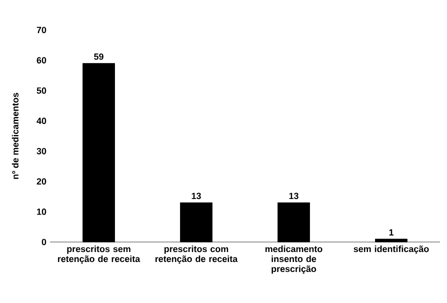 Image resolution: width=447 pixels, height=303 pixels. Describe the element at coordinates (293, 260) in the screenshot. I see `x-tick-label: medicamento insento de prescrição` at that location.